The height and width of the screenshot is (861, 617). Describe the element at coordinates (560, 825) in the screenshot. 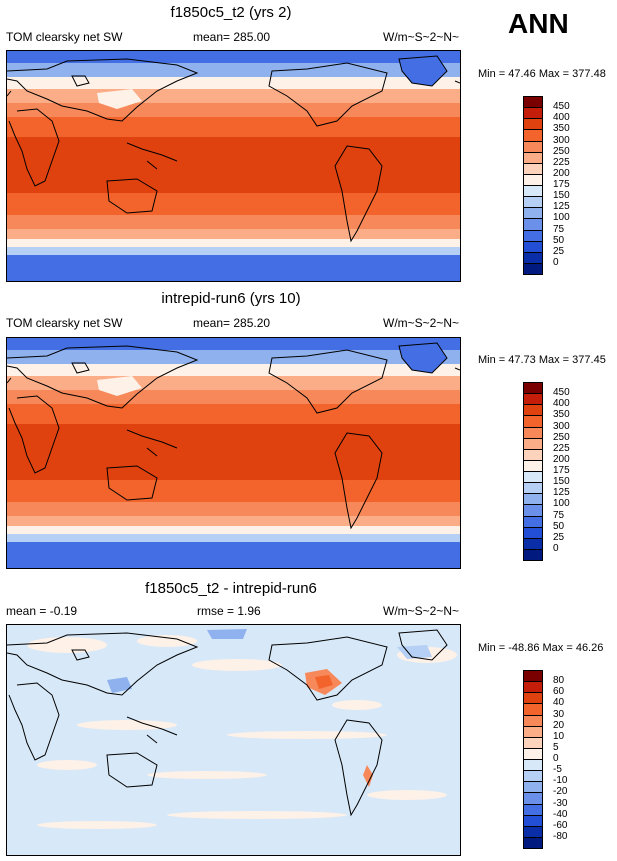

I see `colorbar-tick-label: -60` at that location.